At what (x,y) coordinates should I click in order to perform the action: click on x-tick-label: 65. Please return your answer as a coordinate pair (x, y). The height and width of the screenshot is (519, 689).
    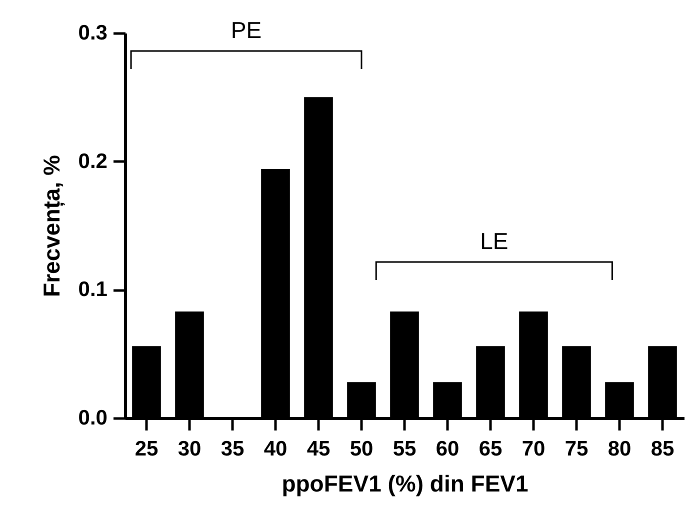
    Looking at the image, I should click on (490, 449).